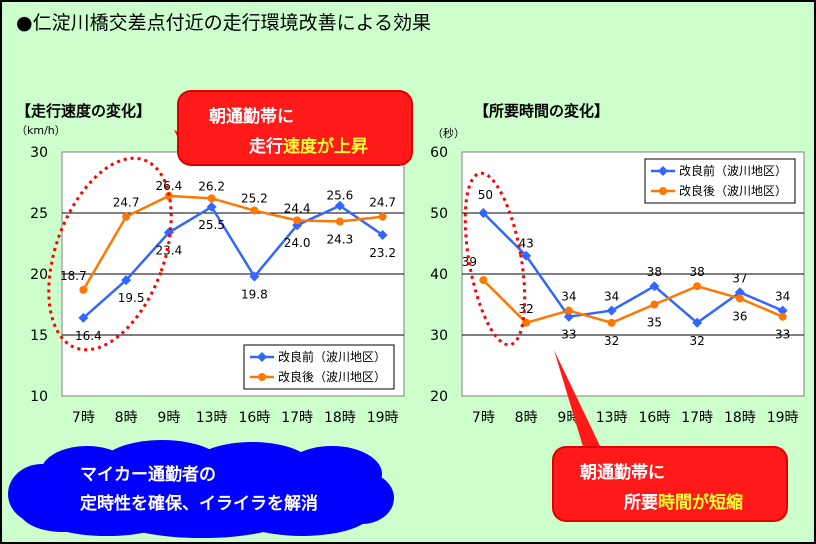 The image size is (816, 544). I want to click on time-data-label: 38, so click(654, 272).